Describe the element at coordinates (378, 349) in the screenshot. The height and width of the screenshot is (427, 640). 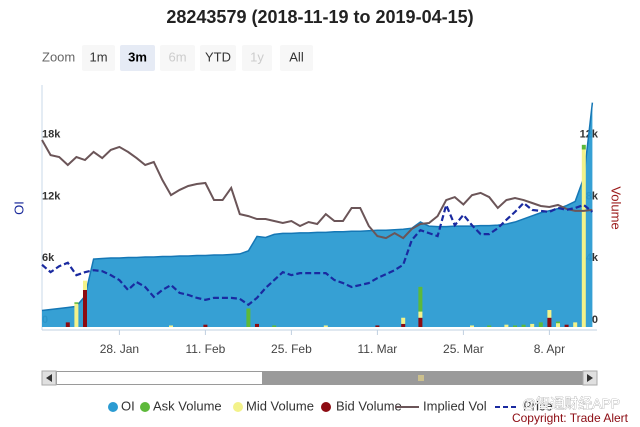
I see `x-tick-label: 11. Mar` at that location.